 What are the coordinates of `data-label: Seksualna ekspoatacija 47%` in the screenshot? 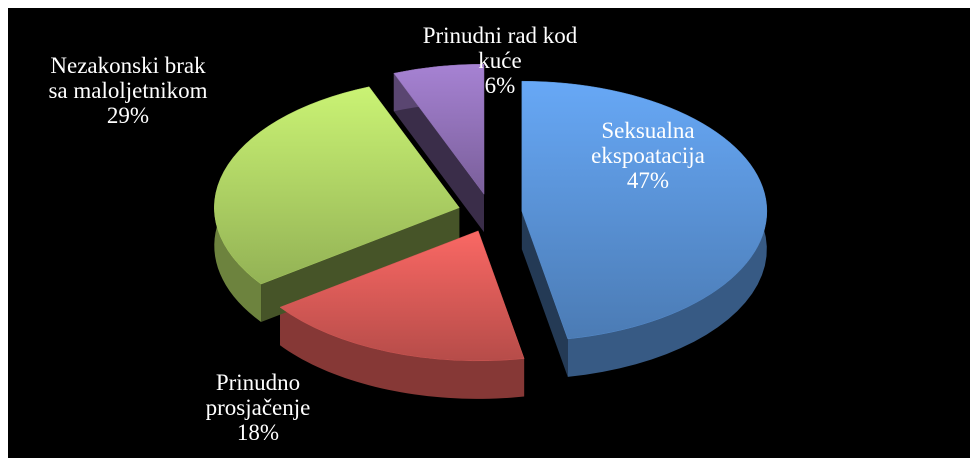 It's located at (648, 155).